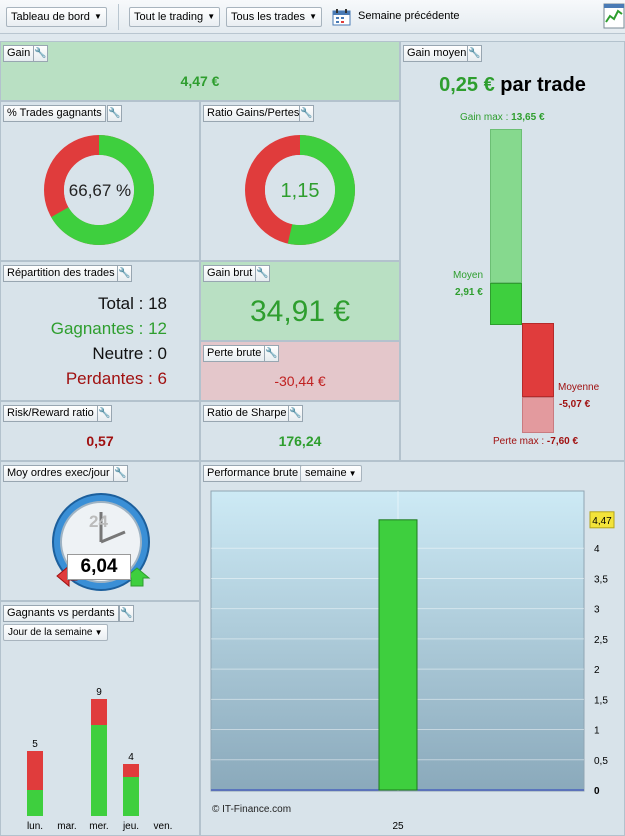  What do you see at coordinates (601, 640) in the screenshot?
I see `y-tick-label: 2,5` at bounding box center [601, 640].